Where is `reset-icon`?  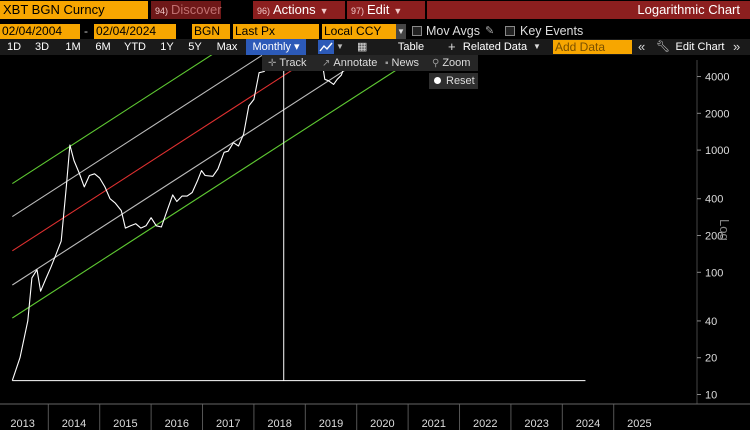 reset-icon is located at coordinates (437, 80).